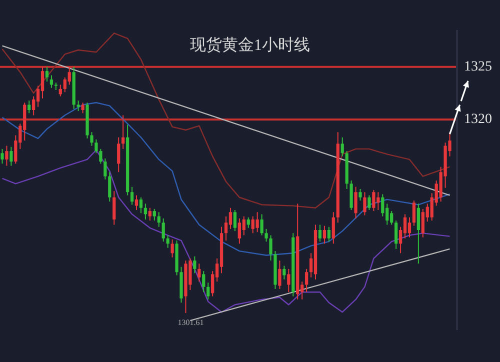 The image size is (500, 362). What do you see at coordinates (250, 45) in the screenshot?
I see `chart-title: 现货黄金1小时线` at bounding box center [250, 45].